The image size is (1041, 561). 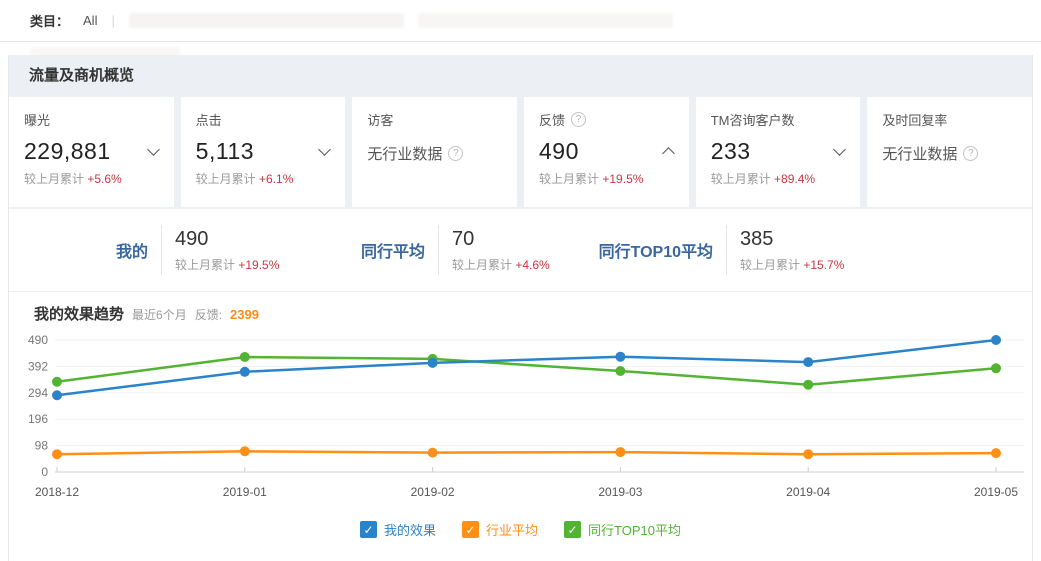 I want to click on chart-header: 我的效果趋势 最近6个月 反馈: 2399, so click(x=146, y=313).